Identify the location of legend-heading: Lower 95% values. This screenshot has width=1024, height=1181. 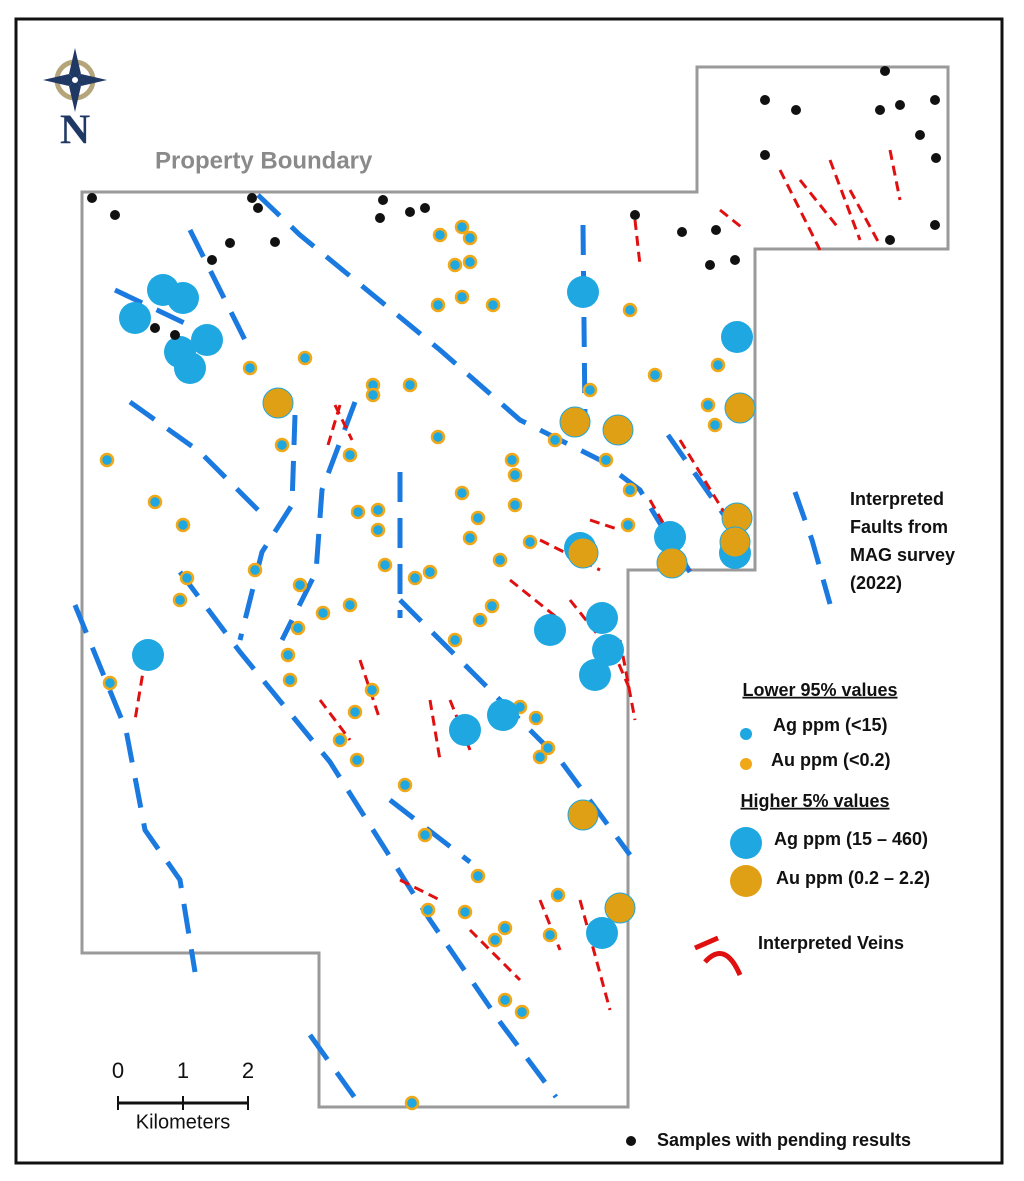
(819, 690).